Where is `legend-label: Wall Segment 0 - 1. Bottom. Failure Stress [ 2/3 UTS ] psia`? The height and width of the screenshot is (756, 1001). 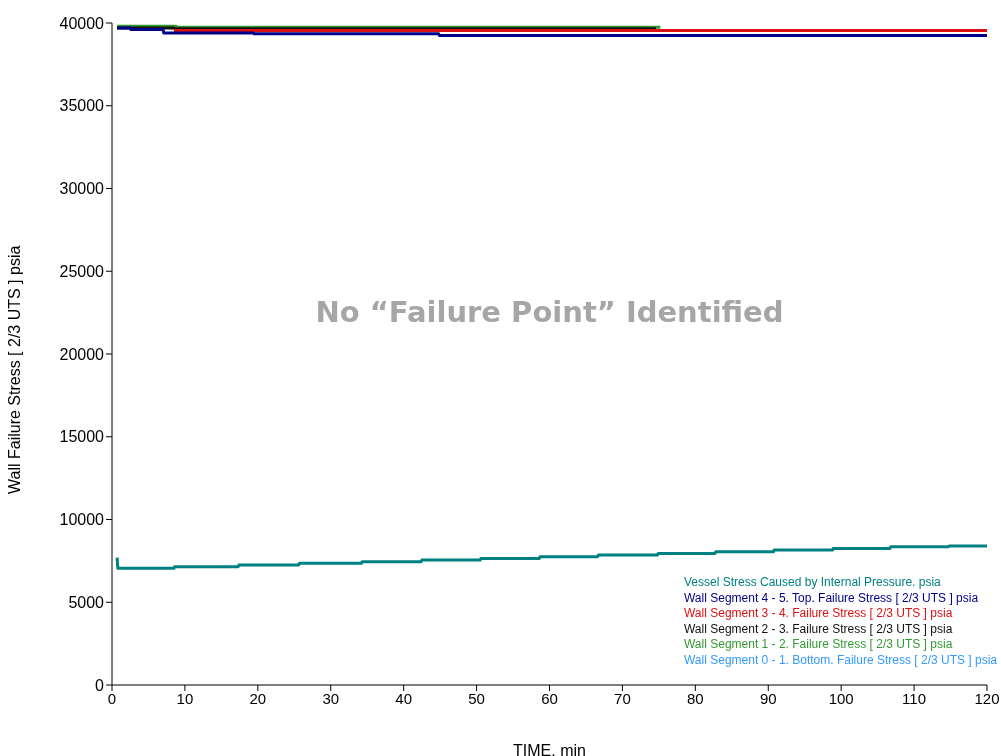 legend-label: Wall Segment 0 - 1. Bottom. Failure Stress [ 2/3 UTS ] psia is located at coordinates (840, 660).